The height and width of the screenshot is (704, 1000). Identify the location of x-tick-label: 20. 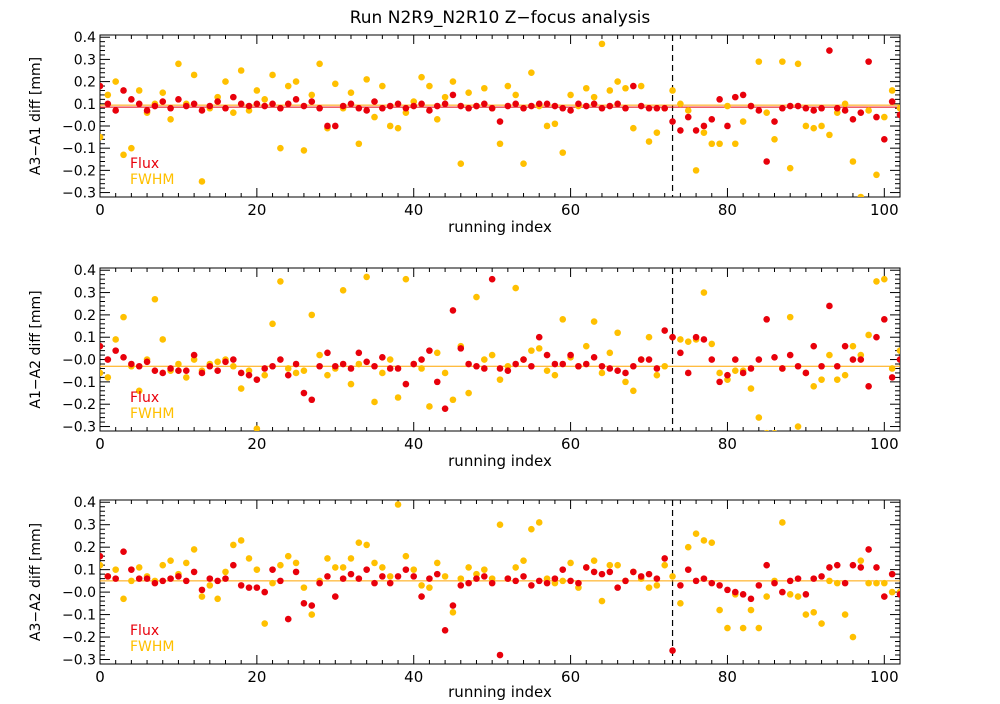
(256, 444).